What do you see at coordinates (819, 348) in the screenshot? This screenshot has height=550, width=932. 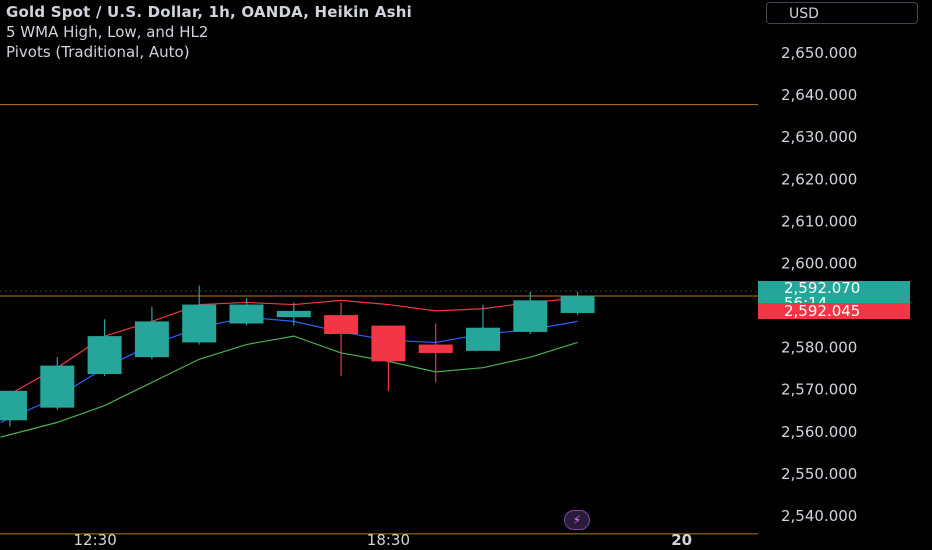 I see `y-tick-label: 2,580.000` at bounding box center [819, 348].